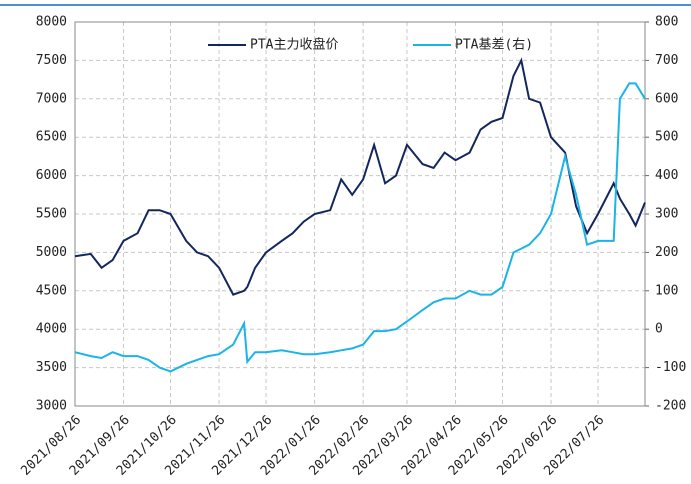  Describe the element at coordinates (51, 214) in the screenshot. I see `y-tick-label: 5500` at that location.